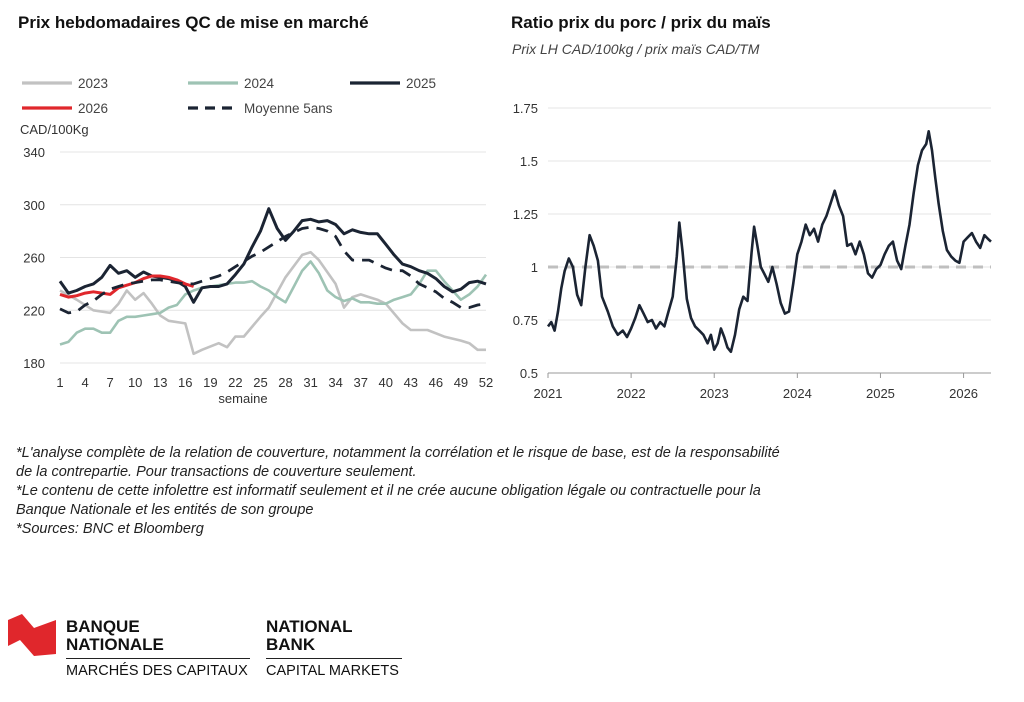 This screenshot has height=702, width=1024. What do you see at coordinates (34, 310) in the screenshot?
I see `y-tick-label: 220` at bounding box center [34, 310].